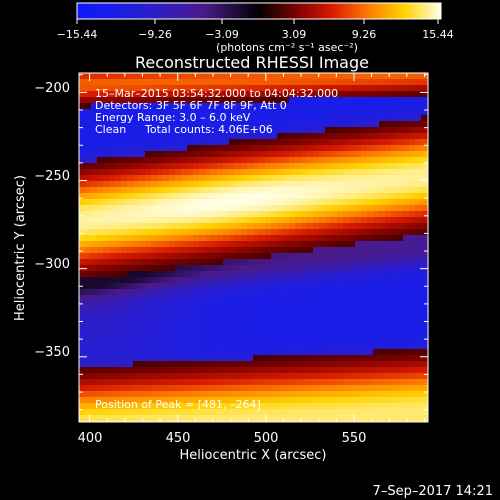  I want to click on y-tick-label: −300, so click(52, 264).